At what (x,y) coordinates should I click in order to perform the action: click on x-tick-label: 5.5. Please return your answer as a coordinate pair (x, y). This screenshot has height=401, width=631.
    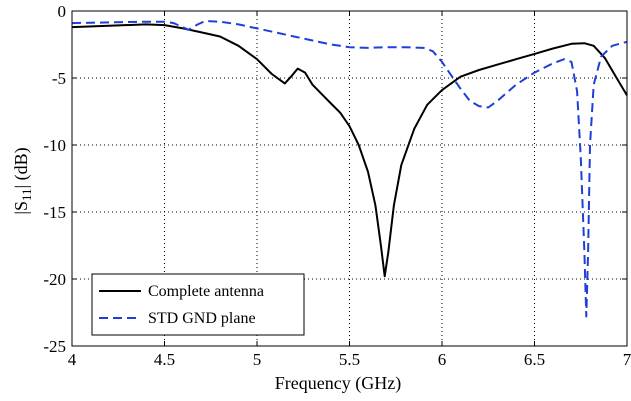
    Looking at the image, I should click on (349, 359).